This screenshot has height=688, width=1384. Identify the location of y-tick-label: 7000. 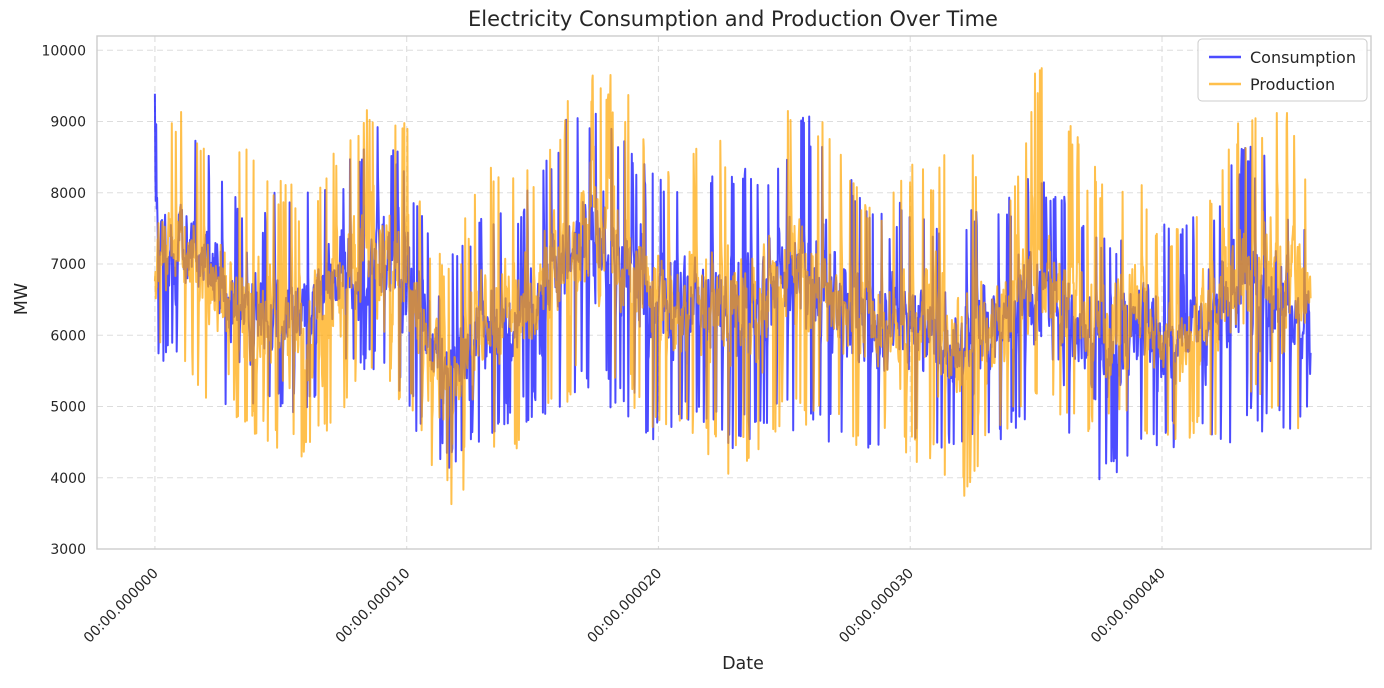
(68, 265).